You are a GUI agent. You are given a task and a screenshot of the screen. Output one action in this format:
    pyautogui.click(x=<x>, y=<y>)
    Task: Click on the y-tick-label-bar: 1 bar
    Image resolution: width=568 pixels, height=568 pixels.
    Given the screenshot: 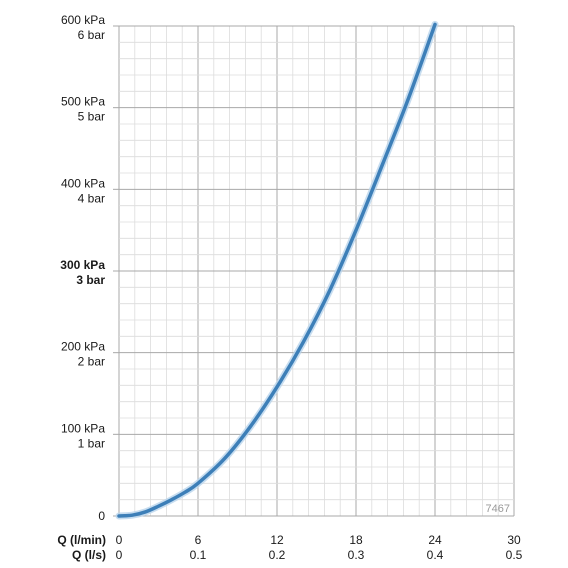 What is the action you would take?
    pyautogui.click(x=91, y=443)
    